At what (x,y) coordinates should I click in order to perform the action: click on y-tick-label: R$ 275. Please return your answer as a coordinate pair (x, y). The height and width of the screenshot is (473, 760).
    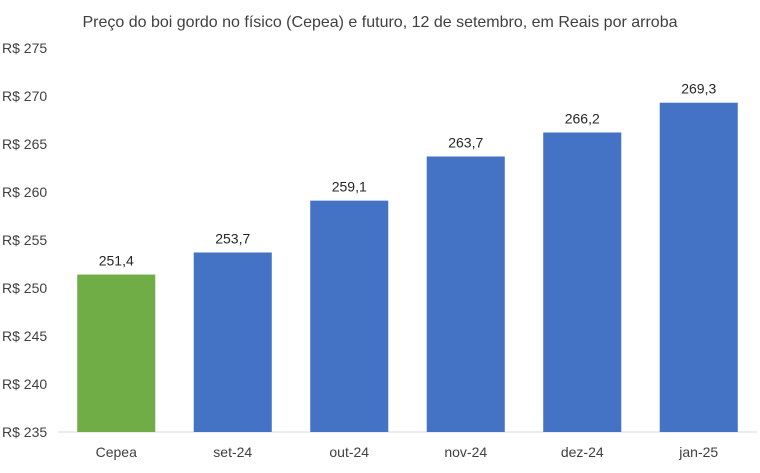
    Looking at the image, I should click on (24, 48).